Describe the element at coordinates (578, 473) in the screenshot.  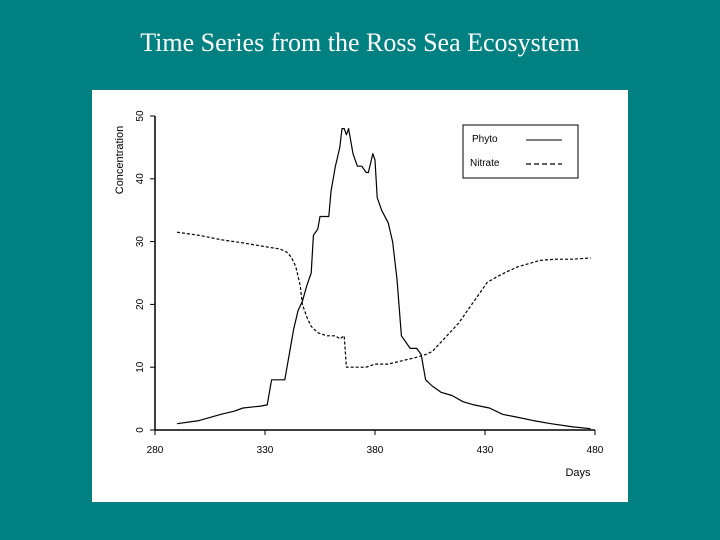
I see `x-axis-label: Days` at that location.